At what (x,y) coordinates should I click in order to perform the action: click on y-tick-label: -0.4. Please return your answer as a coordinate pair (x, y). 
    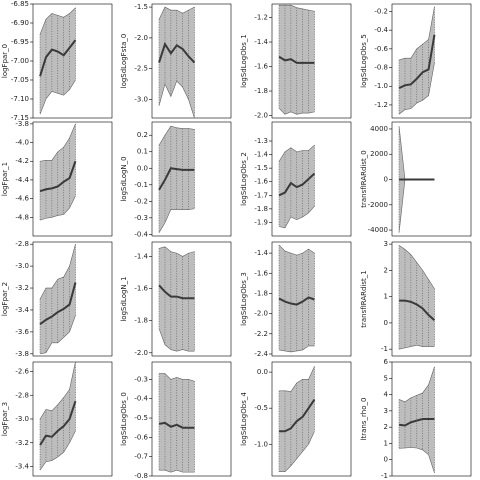
    Looking at the image, I should click on (381, 30).